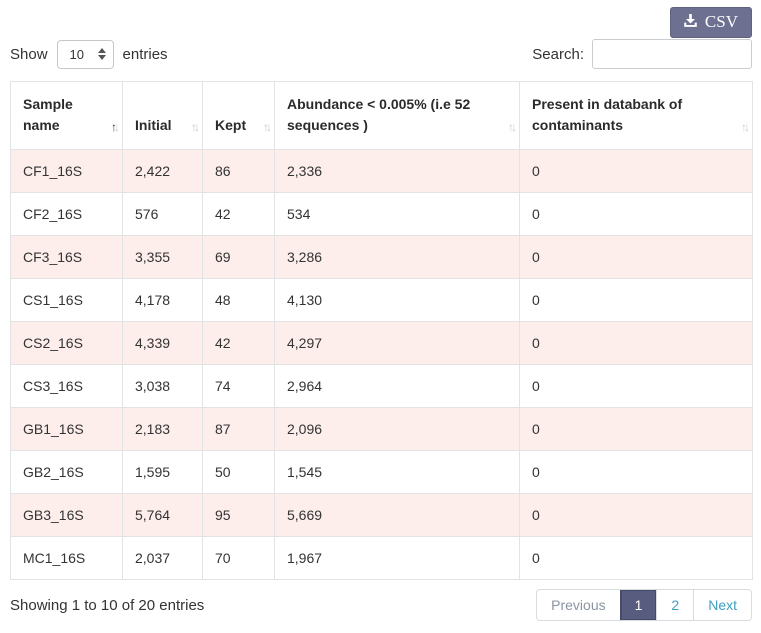 This screenshot has height=633, width=761. What do you see at coordinates (379, 114) in the screenshot?
I see `column-label: Abundance < 0.005% (i.e 52 sequences )` at bounding box center [379, 114].